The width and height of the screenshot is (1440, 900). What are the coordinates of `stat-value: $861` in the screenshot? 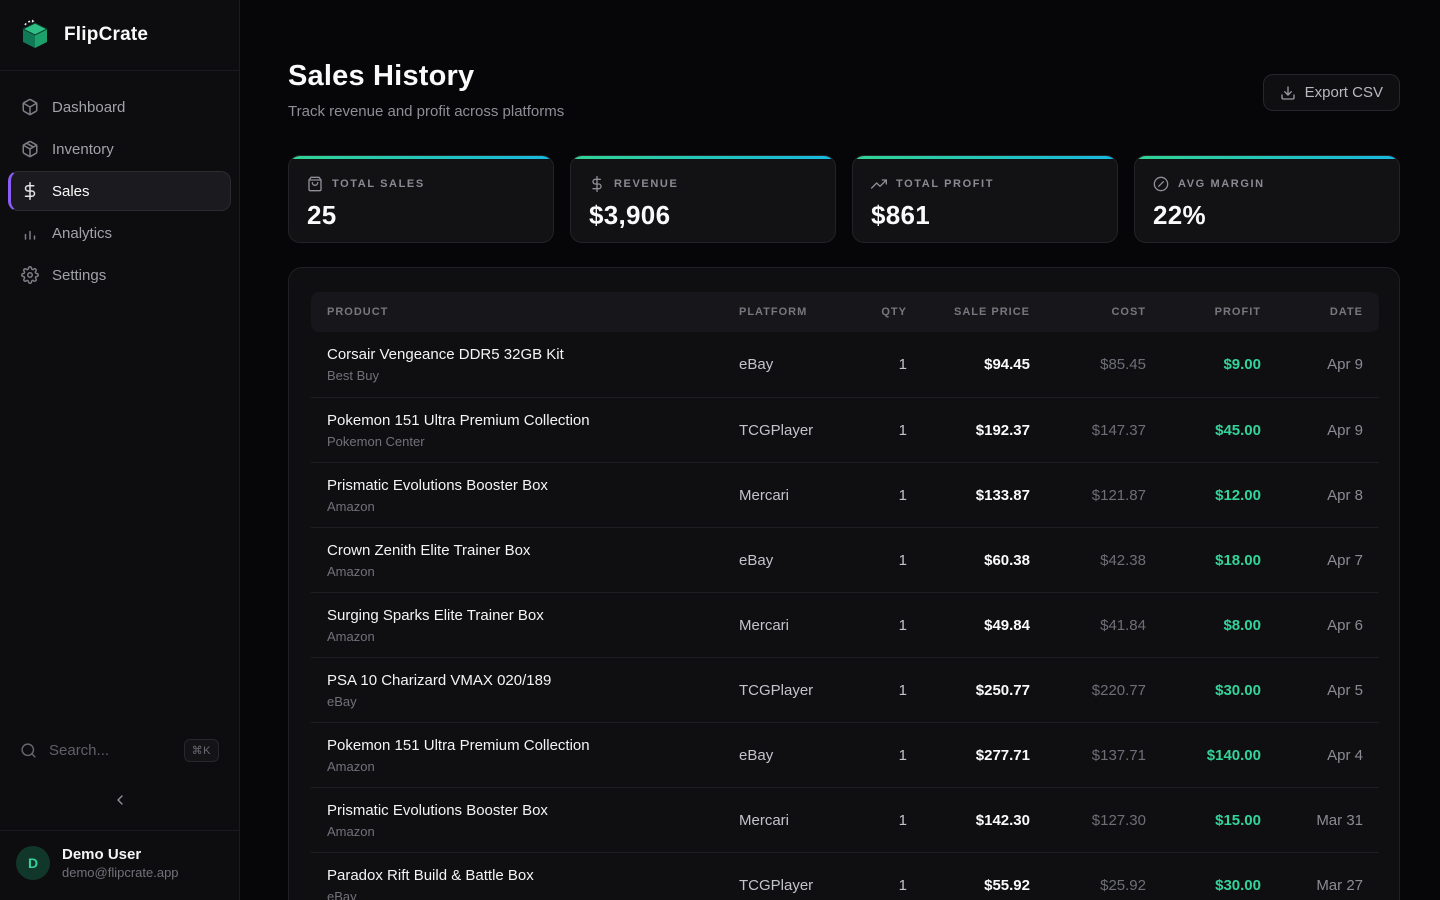 It's located at (901, 215).